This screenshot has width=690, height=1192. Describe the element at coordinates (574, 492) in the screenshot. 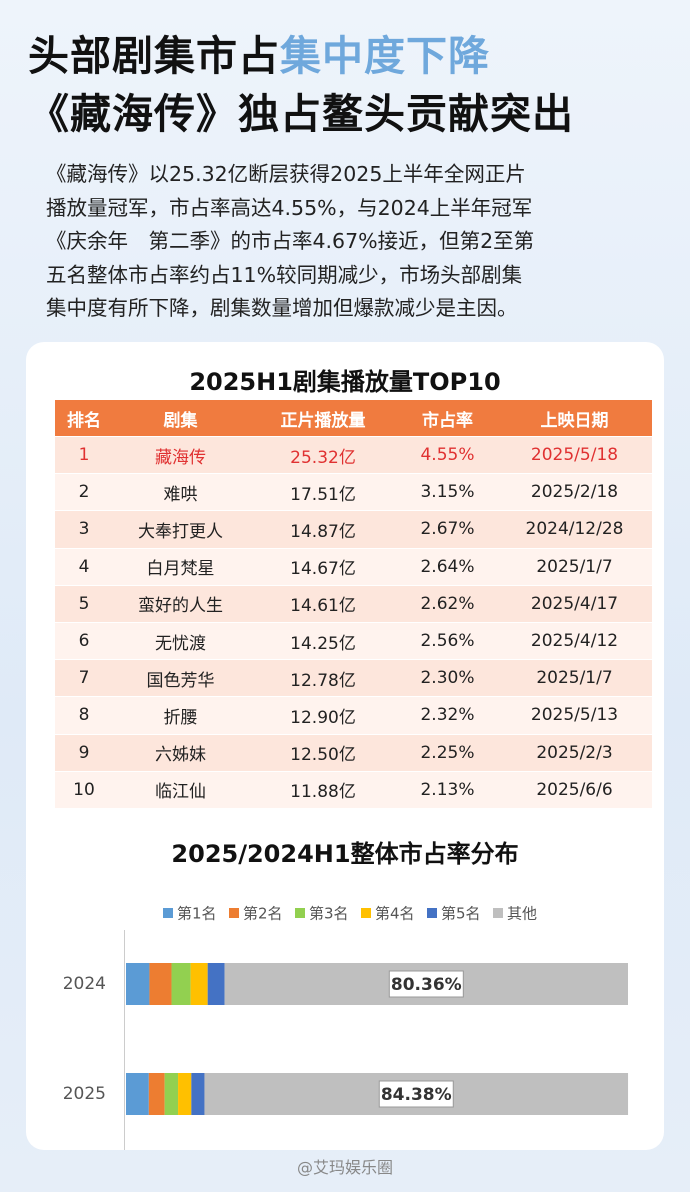

I see `table-cell: 2025/2/18` at that location.